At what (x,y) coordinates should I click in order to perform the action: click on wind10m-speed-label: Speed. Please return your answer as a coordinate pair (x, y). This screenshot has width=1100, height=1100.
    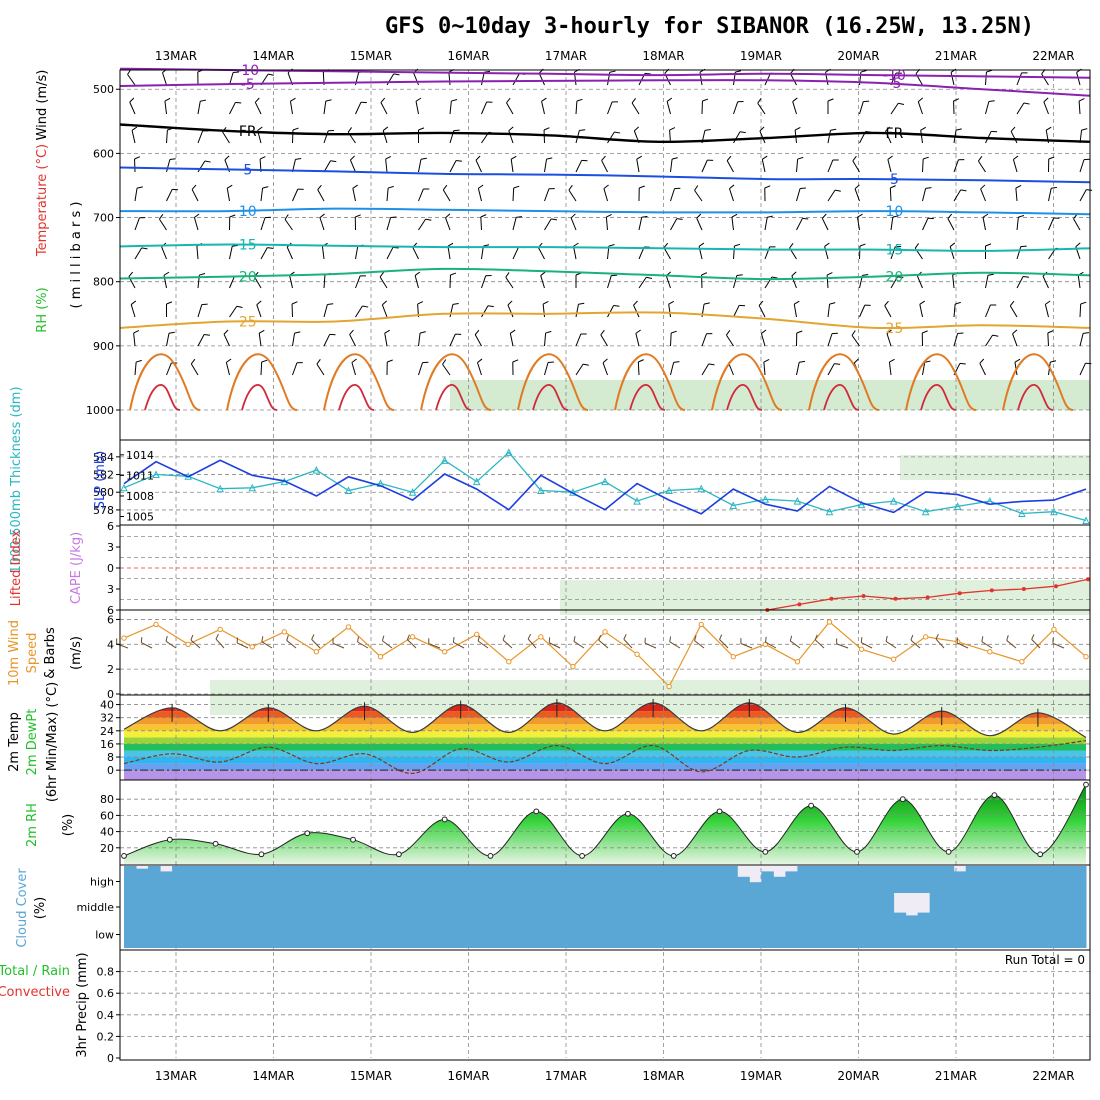
    Looking at the image, I should click on (32, 653).